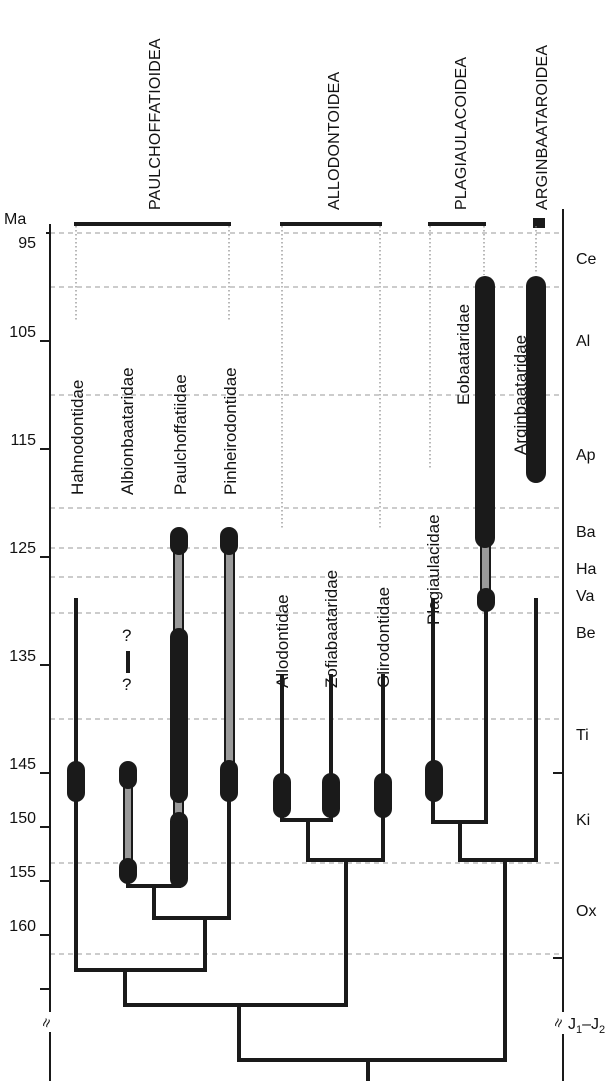 The height and width of the screenshot is (1081, 609). I want to click on axis-tick-label: 155, so click(22, 872).